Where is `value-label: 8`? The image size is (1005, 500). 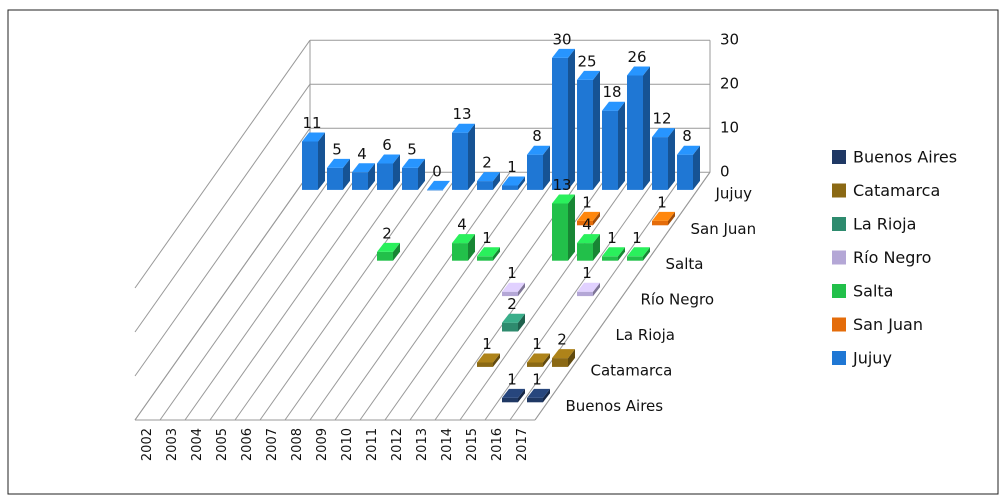
value-label: 8 is located at coordinates (687, 136).